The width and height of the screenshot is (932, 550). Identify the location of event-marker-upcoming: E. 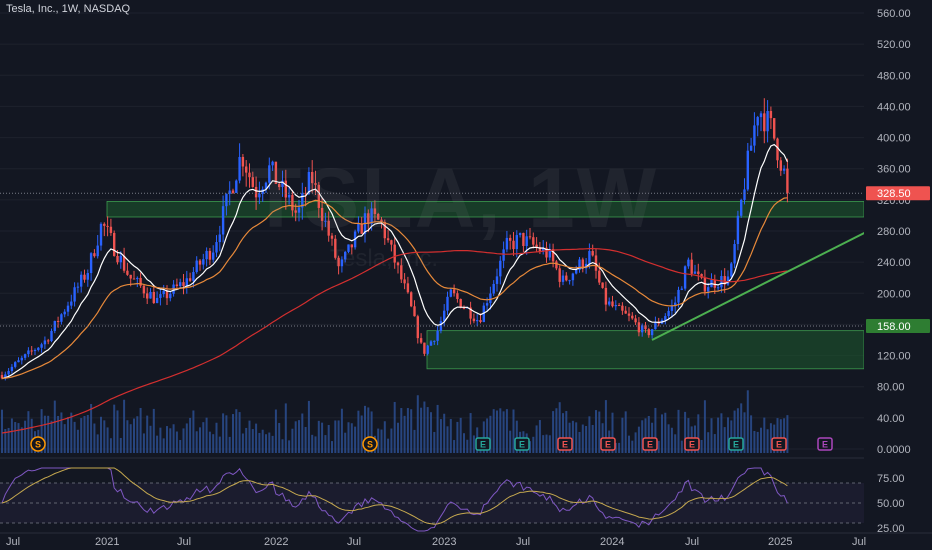
(825, 444).